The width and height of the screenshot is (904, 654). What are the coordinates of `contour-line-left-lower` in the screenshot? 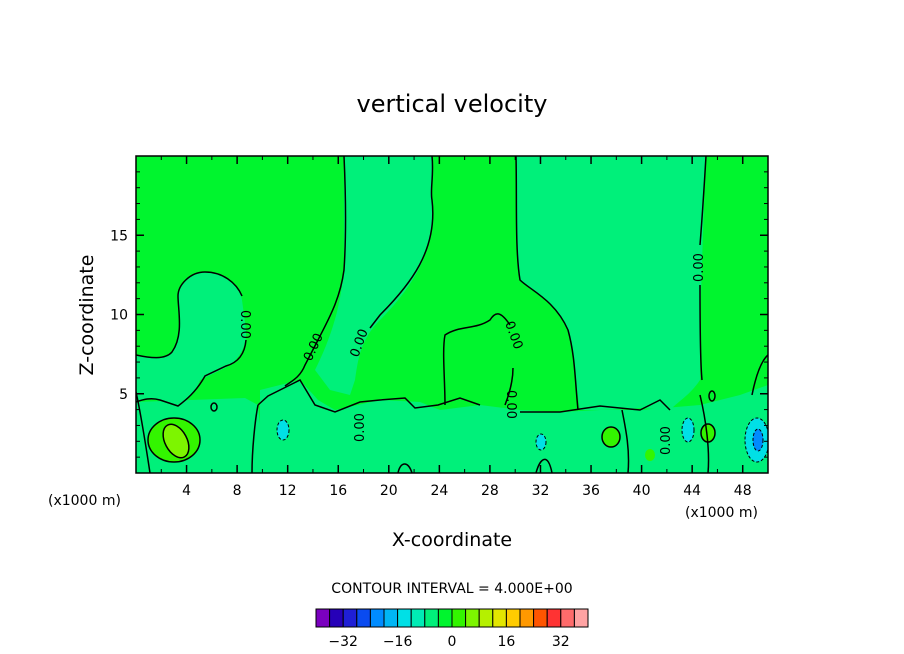 It's located at (191, 373).